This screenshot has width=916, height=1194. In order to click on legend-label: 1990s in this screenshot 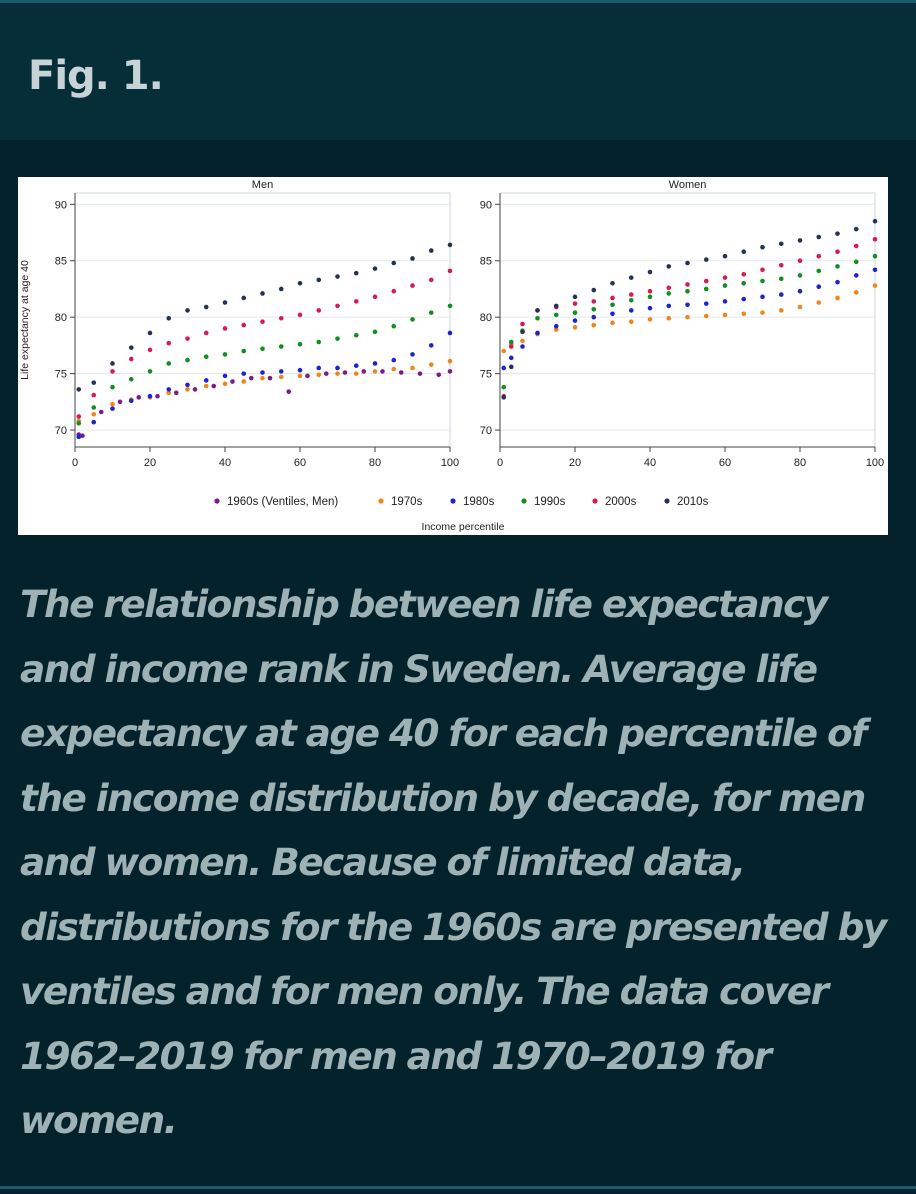, I will do `click(550, 502)`.